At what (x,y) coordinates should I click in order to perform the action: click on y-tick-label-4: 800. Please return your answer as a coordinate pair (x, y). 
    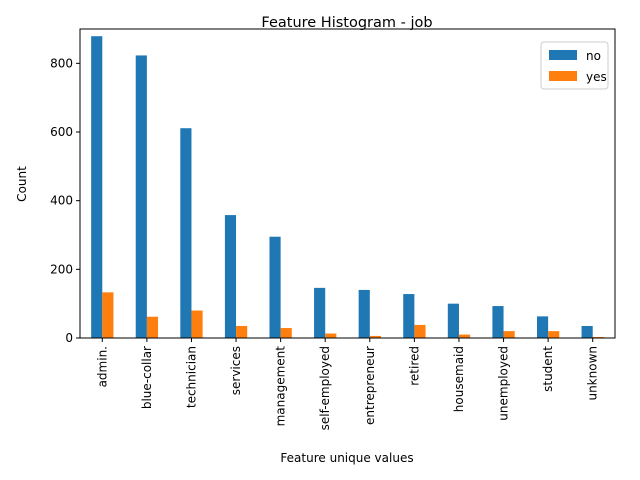
    Looking at the image, I should click on (61, 63).